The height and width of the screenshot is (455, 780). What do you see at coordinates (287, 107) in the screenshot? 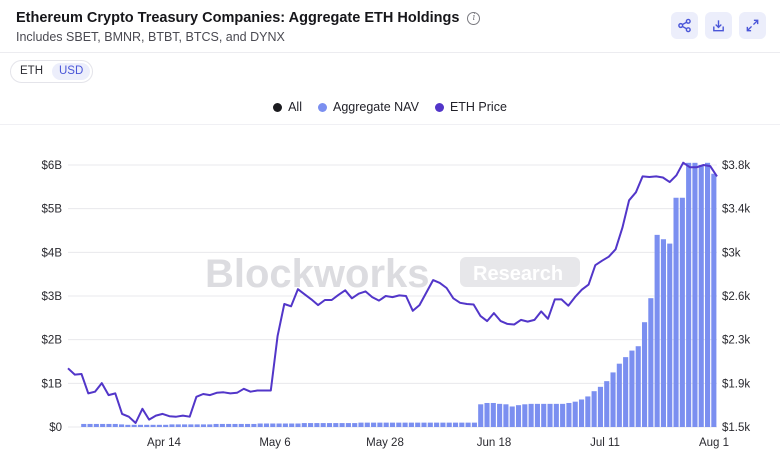
I see `legend-item-all: All` at bounding box center [287, 107].